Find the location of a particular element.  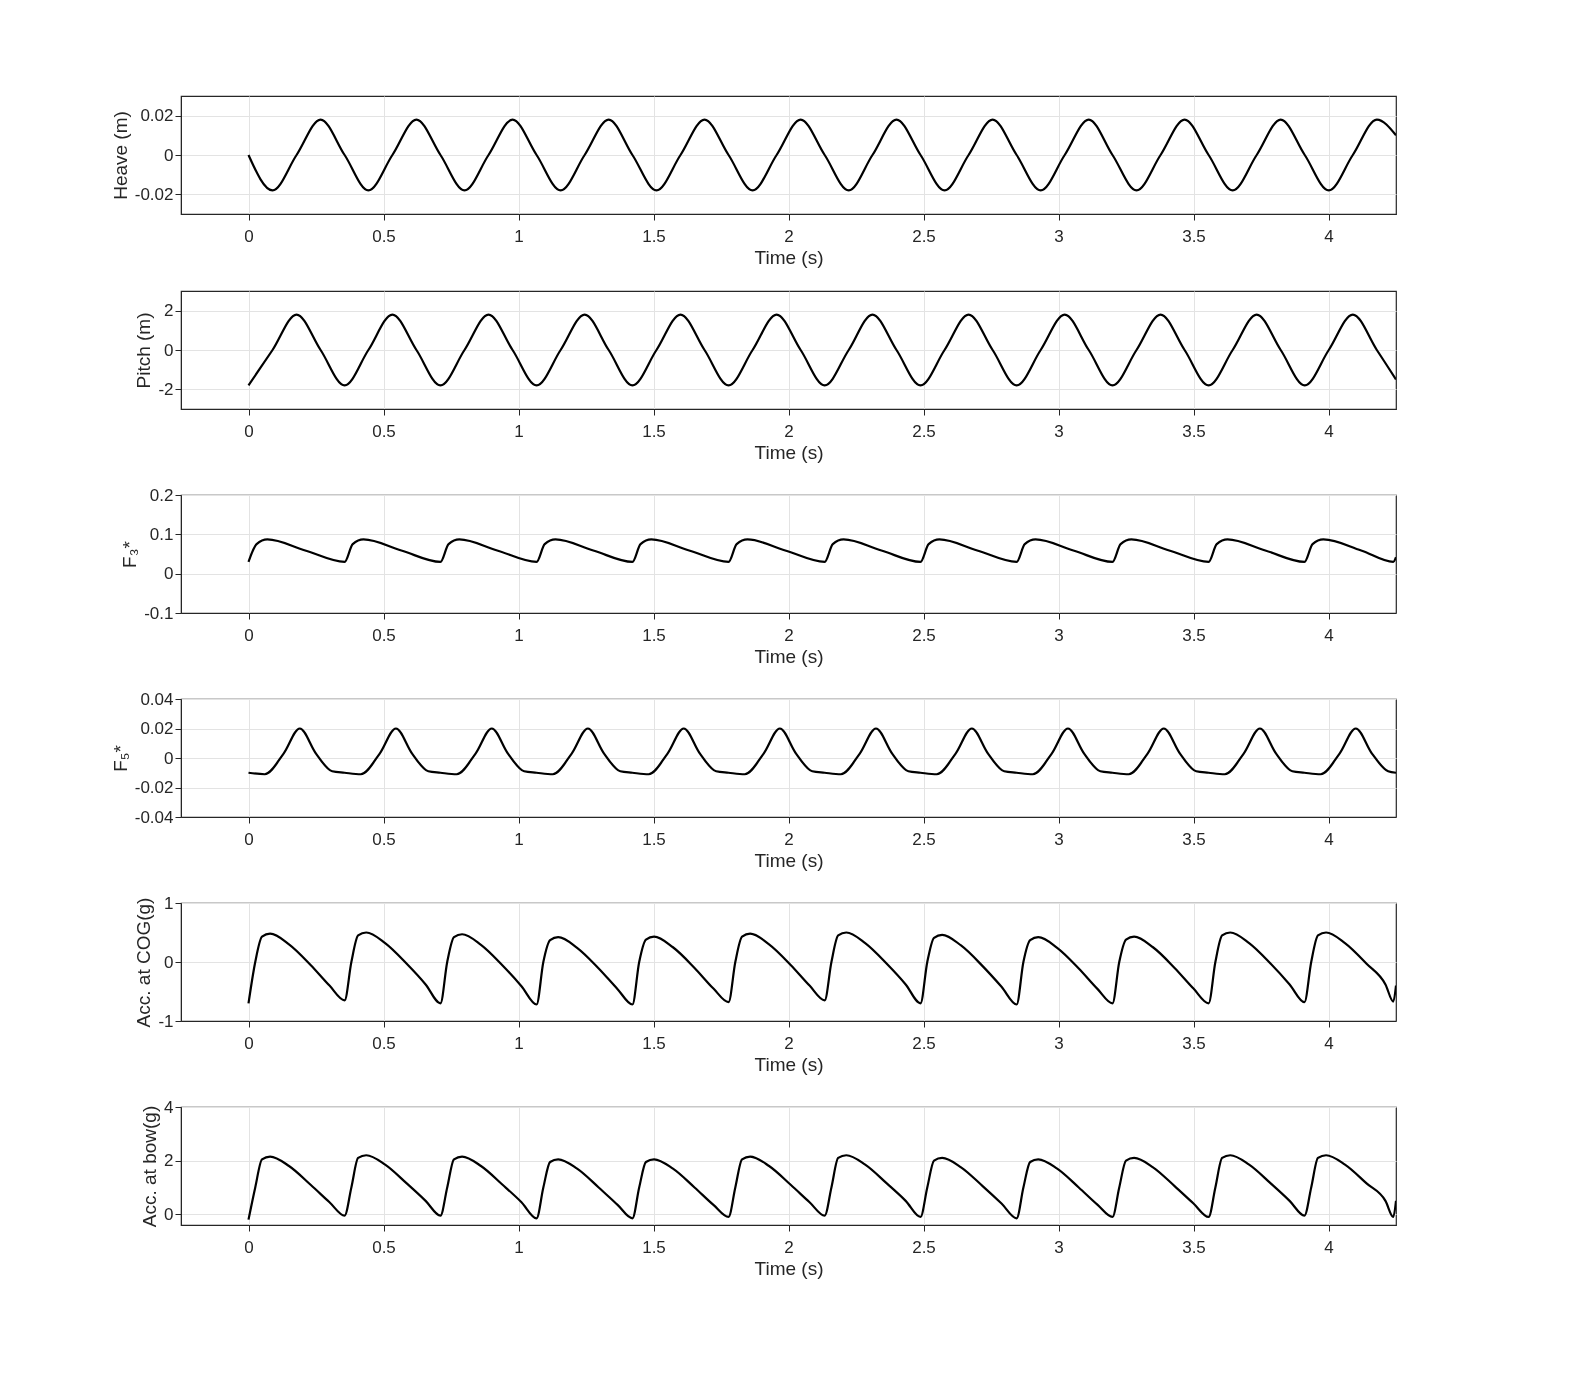

y-tick-label: 0.1 is located at coordinates (161, 534).